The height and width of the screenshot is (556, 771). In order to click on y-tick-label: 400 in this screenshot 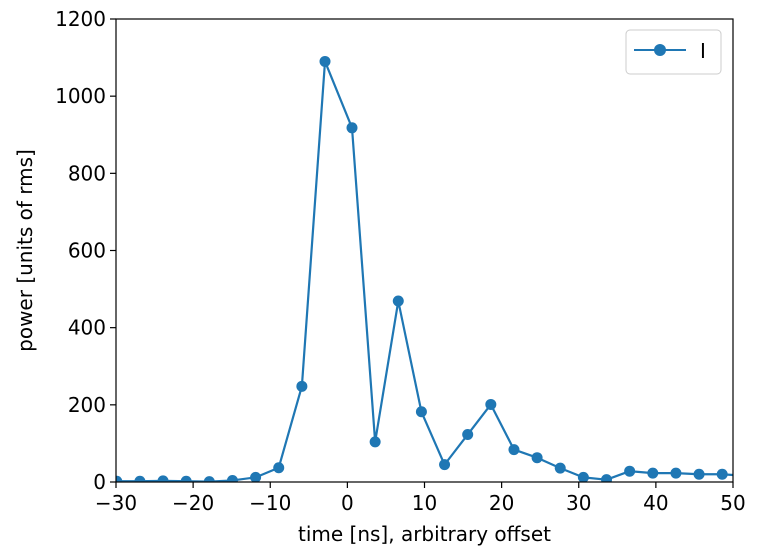, I will do `click(87, 328)`.